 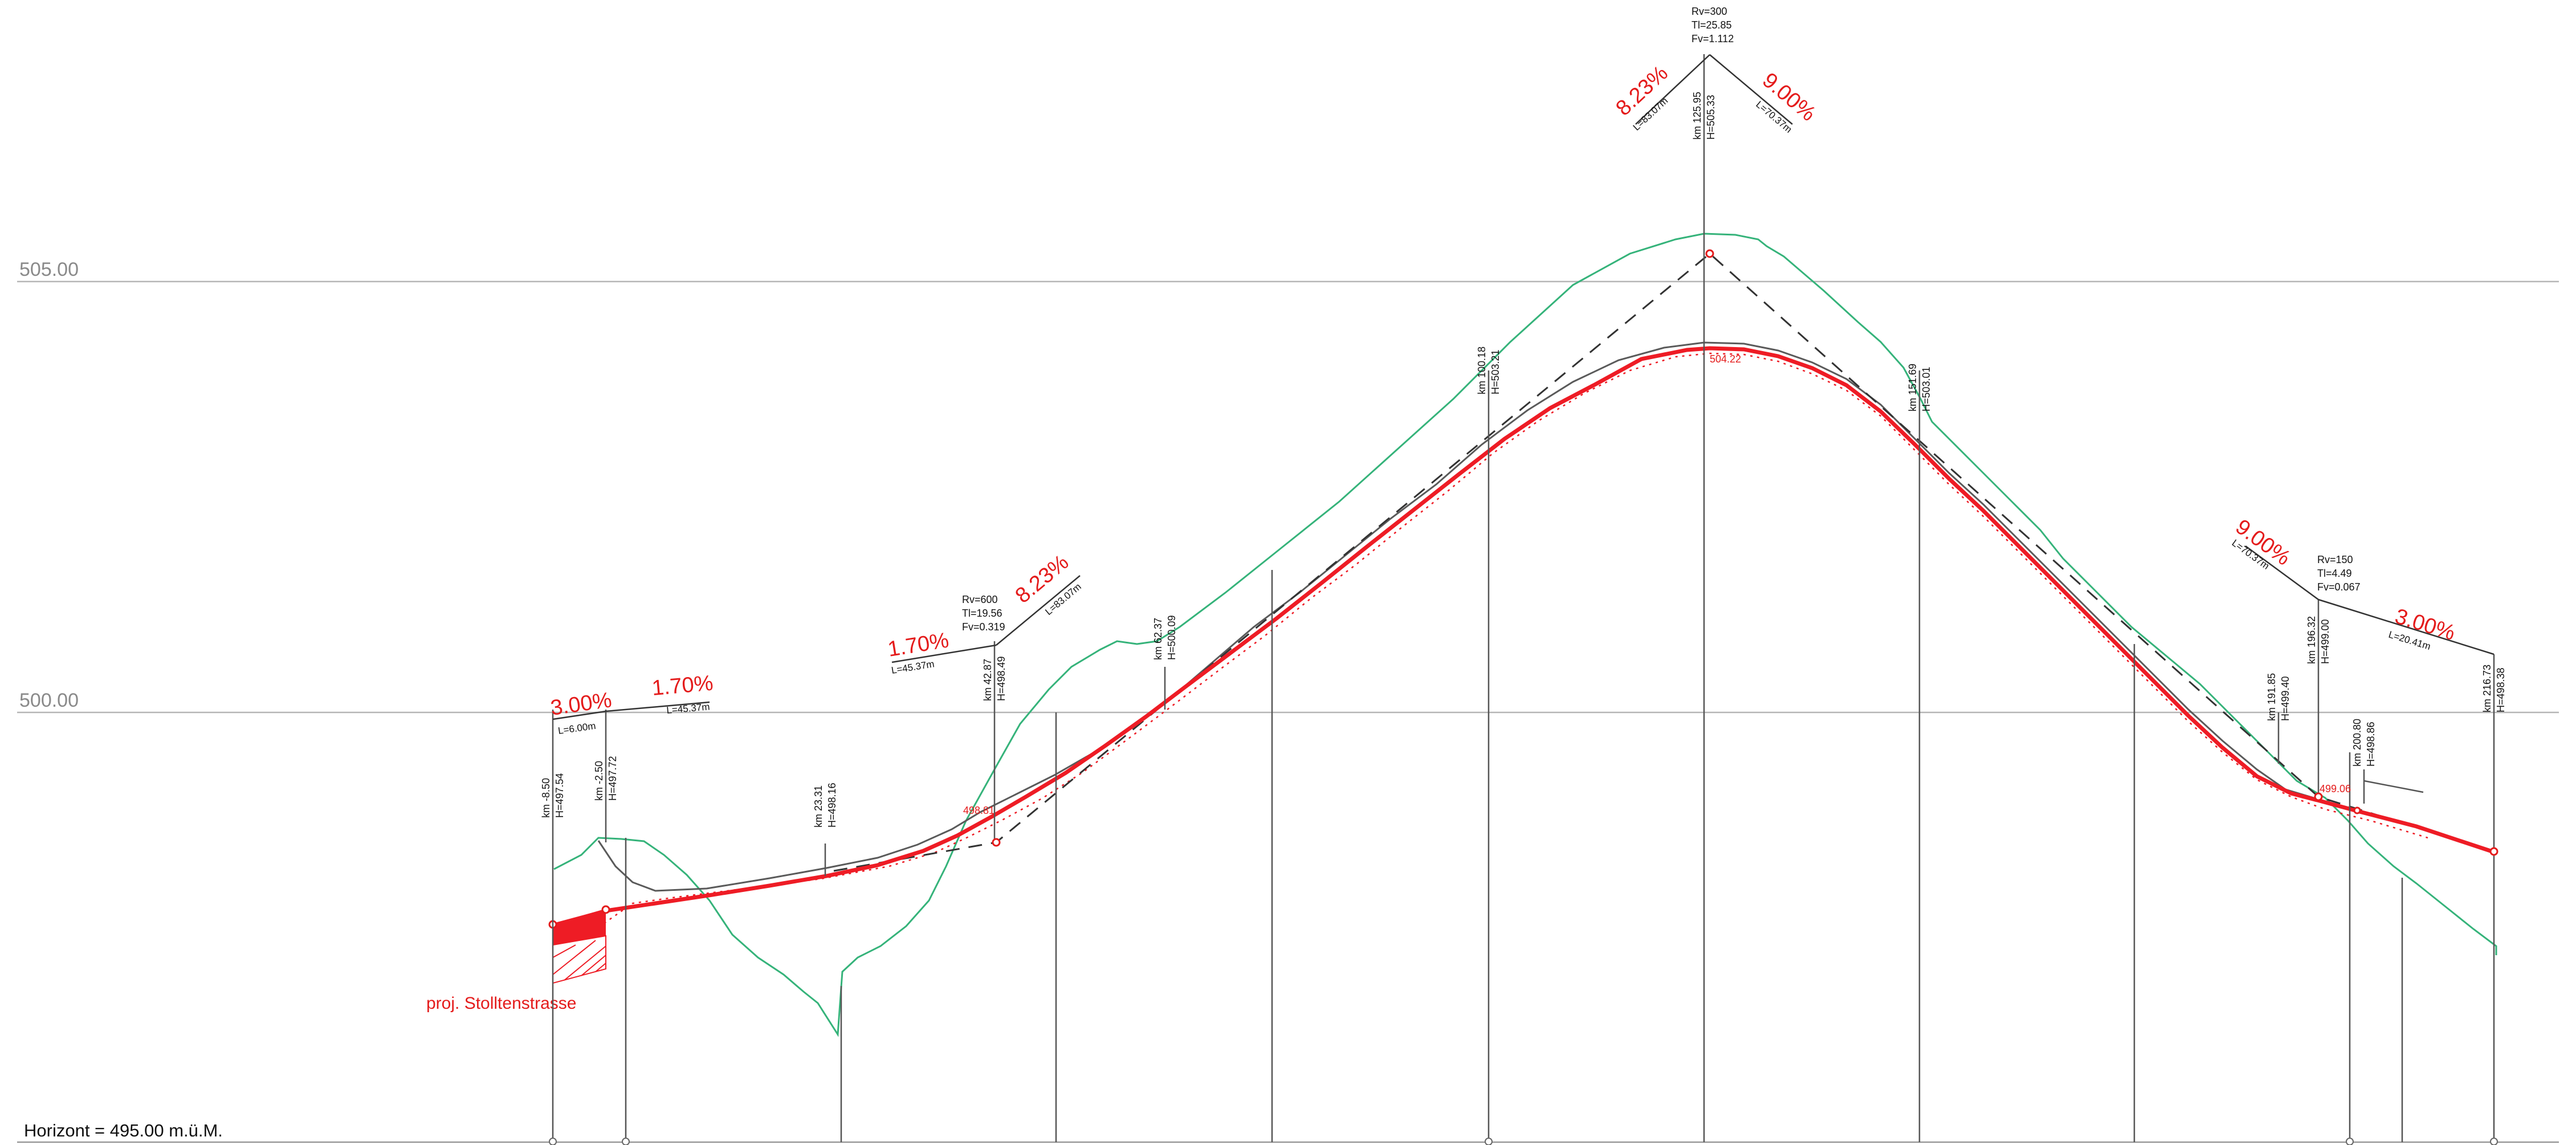 I want to click on station-h-label: H=498.38, so click(x=2500, y=689).